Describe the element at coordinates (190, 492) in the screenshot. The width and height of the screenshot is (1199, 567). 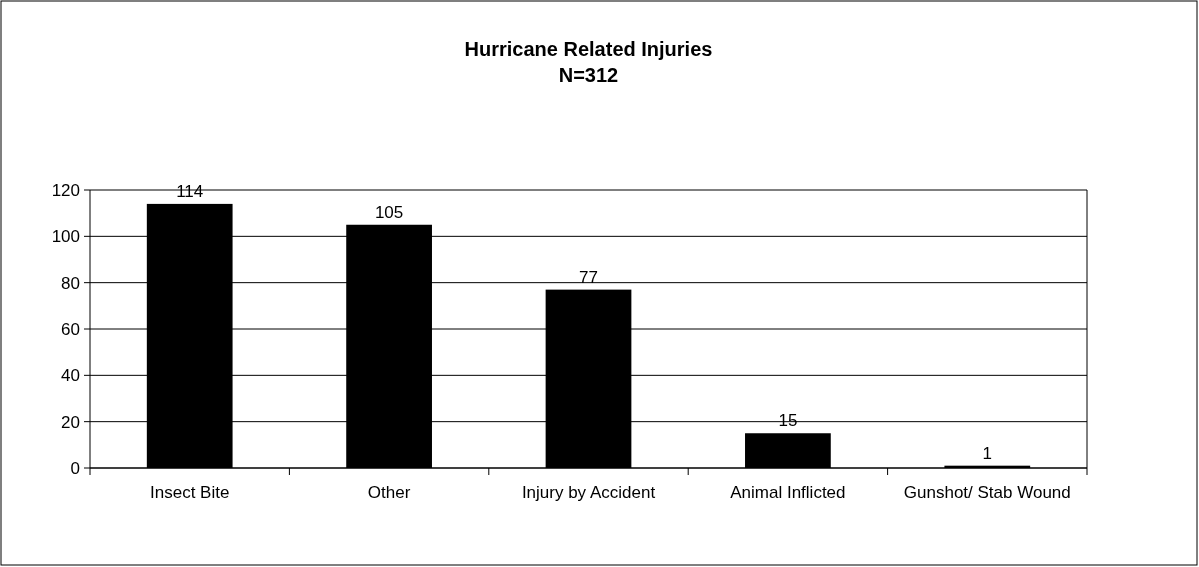
I see `x-tick-label: Insect Bite` at that location.